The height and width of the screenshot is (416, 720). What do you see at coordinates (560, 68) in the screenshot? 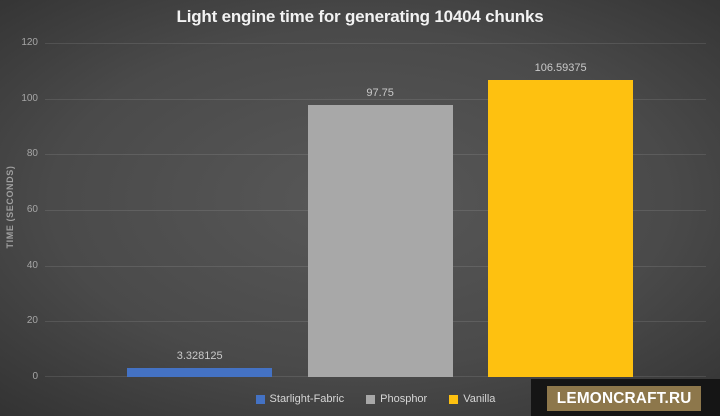
I see `bar-data-label: 106.59375` at bounding box center [560, 68].